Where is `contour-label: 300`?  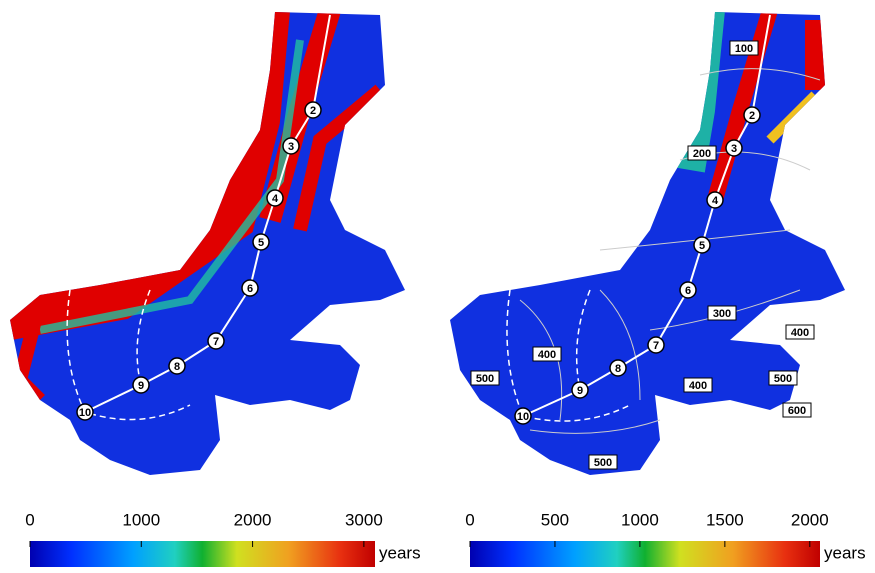
contour-label: 300 is located at coordinates (722, 314).